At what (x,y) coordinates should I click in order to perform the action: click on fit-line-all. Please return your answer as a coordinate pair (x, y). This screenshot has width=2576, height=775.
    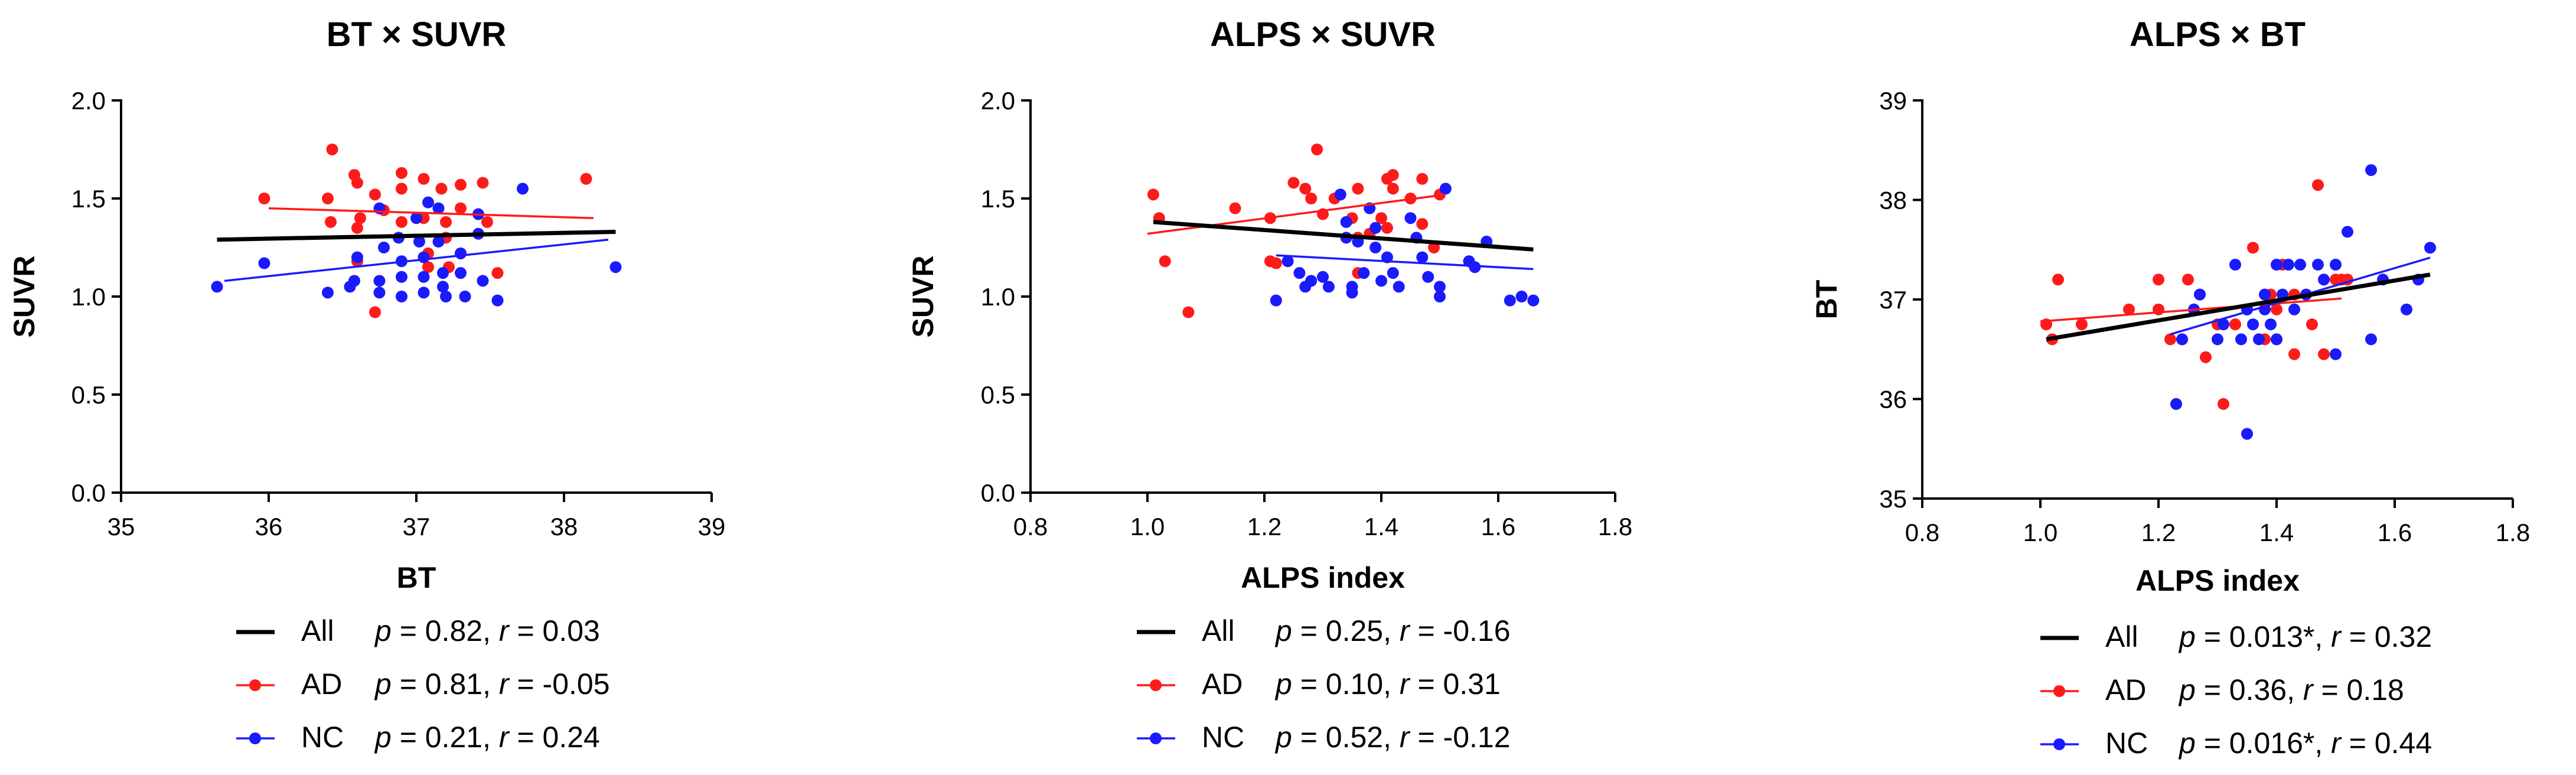
    Looking at the image, I should click on (2238, 306).